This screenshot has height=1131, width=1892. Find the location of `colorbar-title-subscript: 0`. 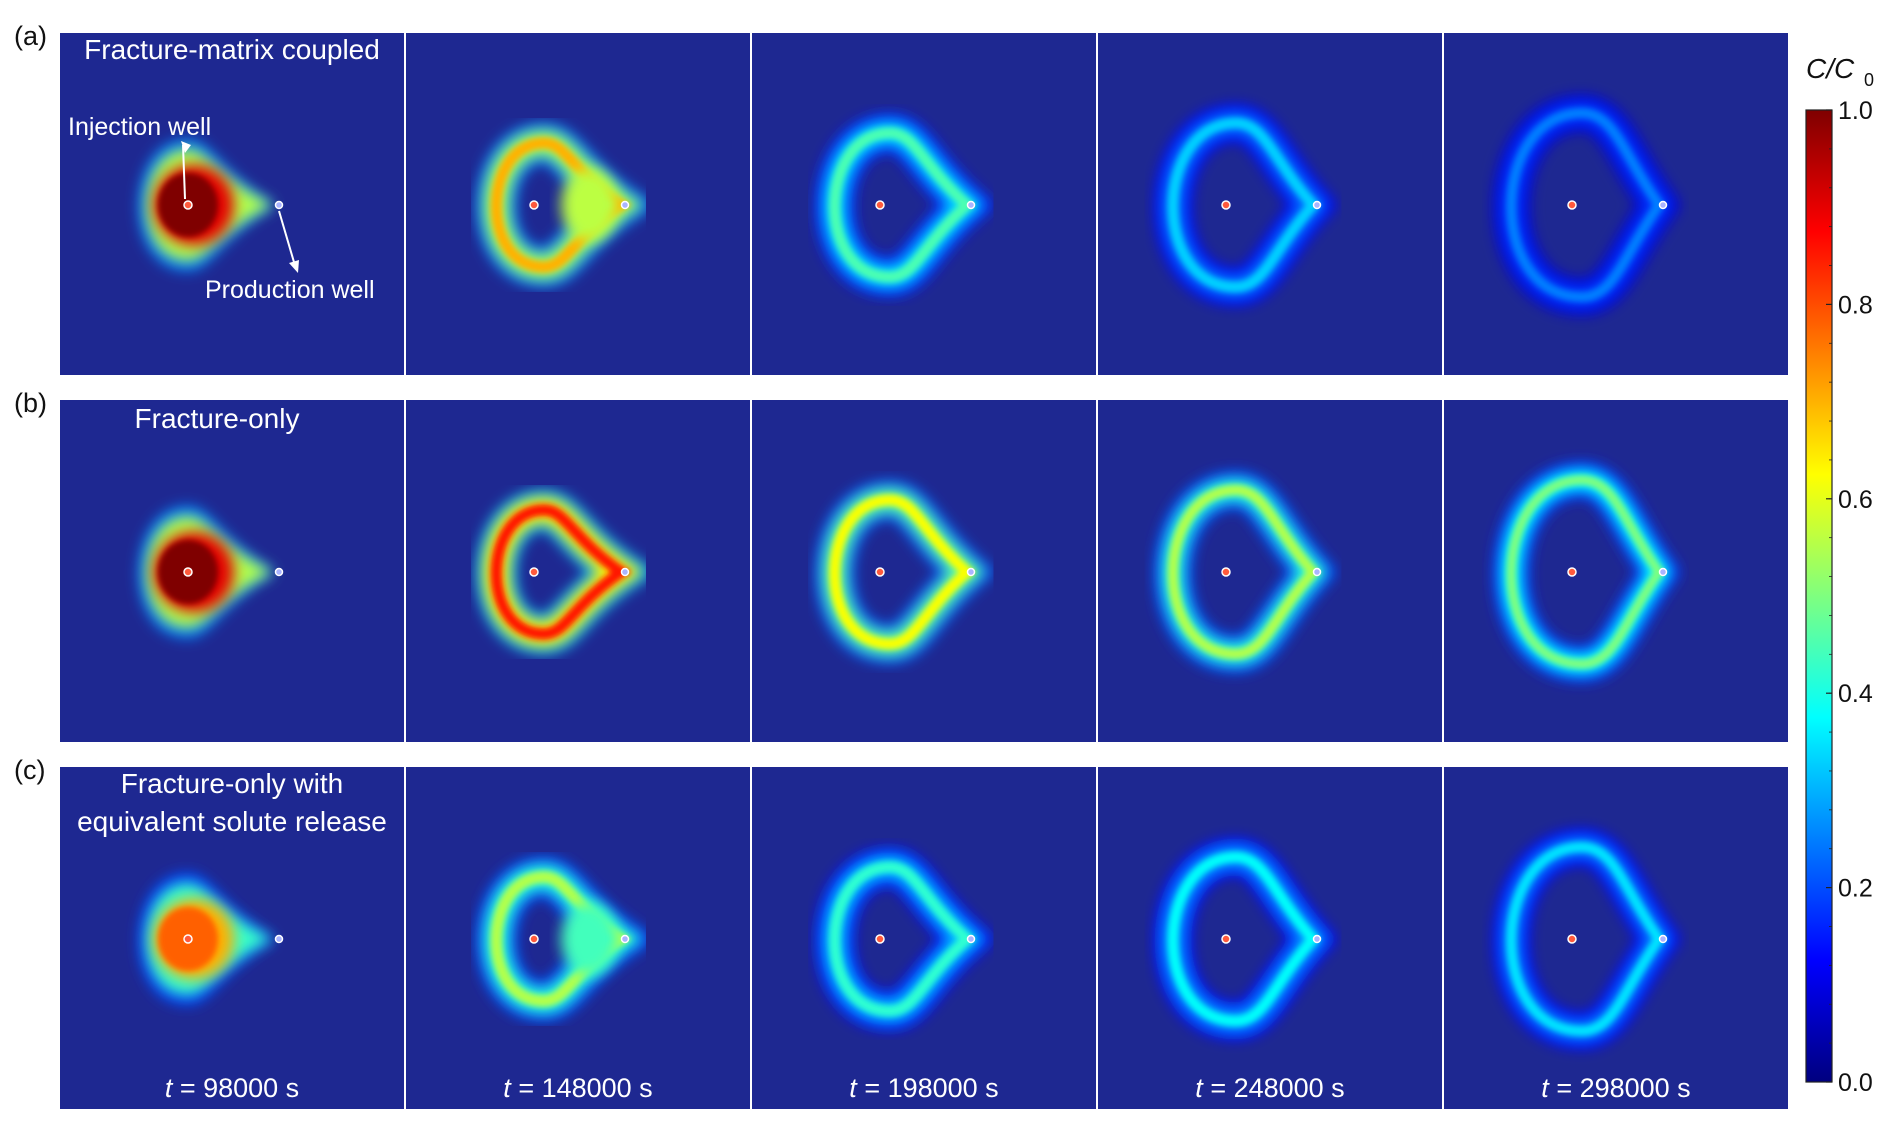

colorbar-title-subscript: 0 is located at coordinates (1869, 80).